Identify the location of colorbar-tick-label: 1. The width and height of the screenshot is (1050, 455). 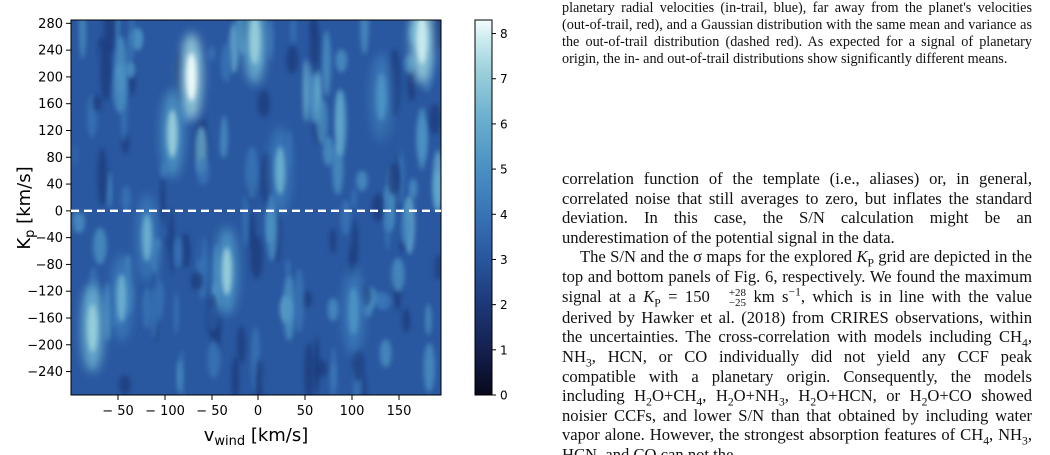
(504, 350).